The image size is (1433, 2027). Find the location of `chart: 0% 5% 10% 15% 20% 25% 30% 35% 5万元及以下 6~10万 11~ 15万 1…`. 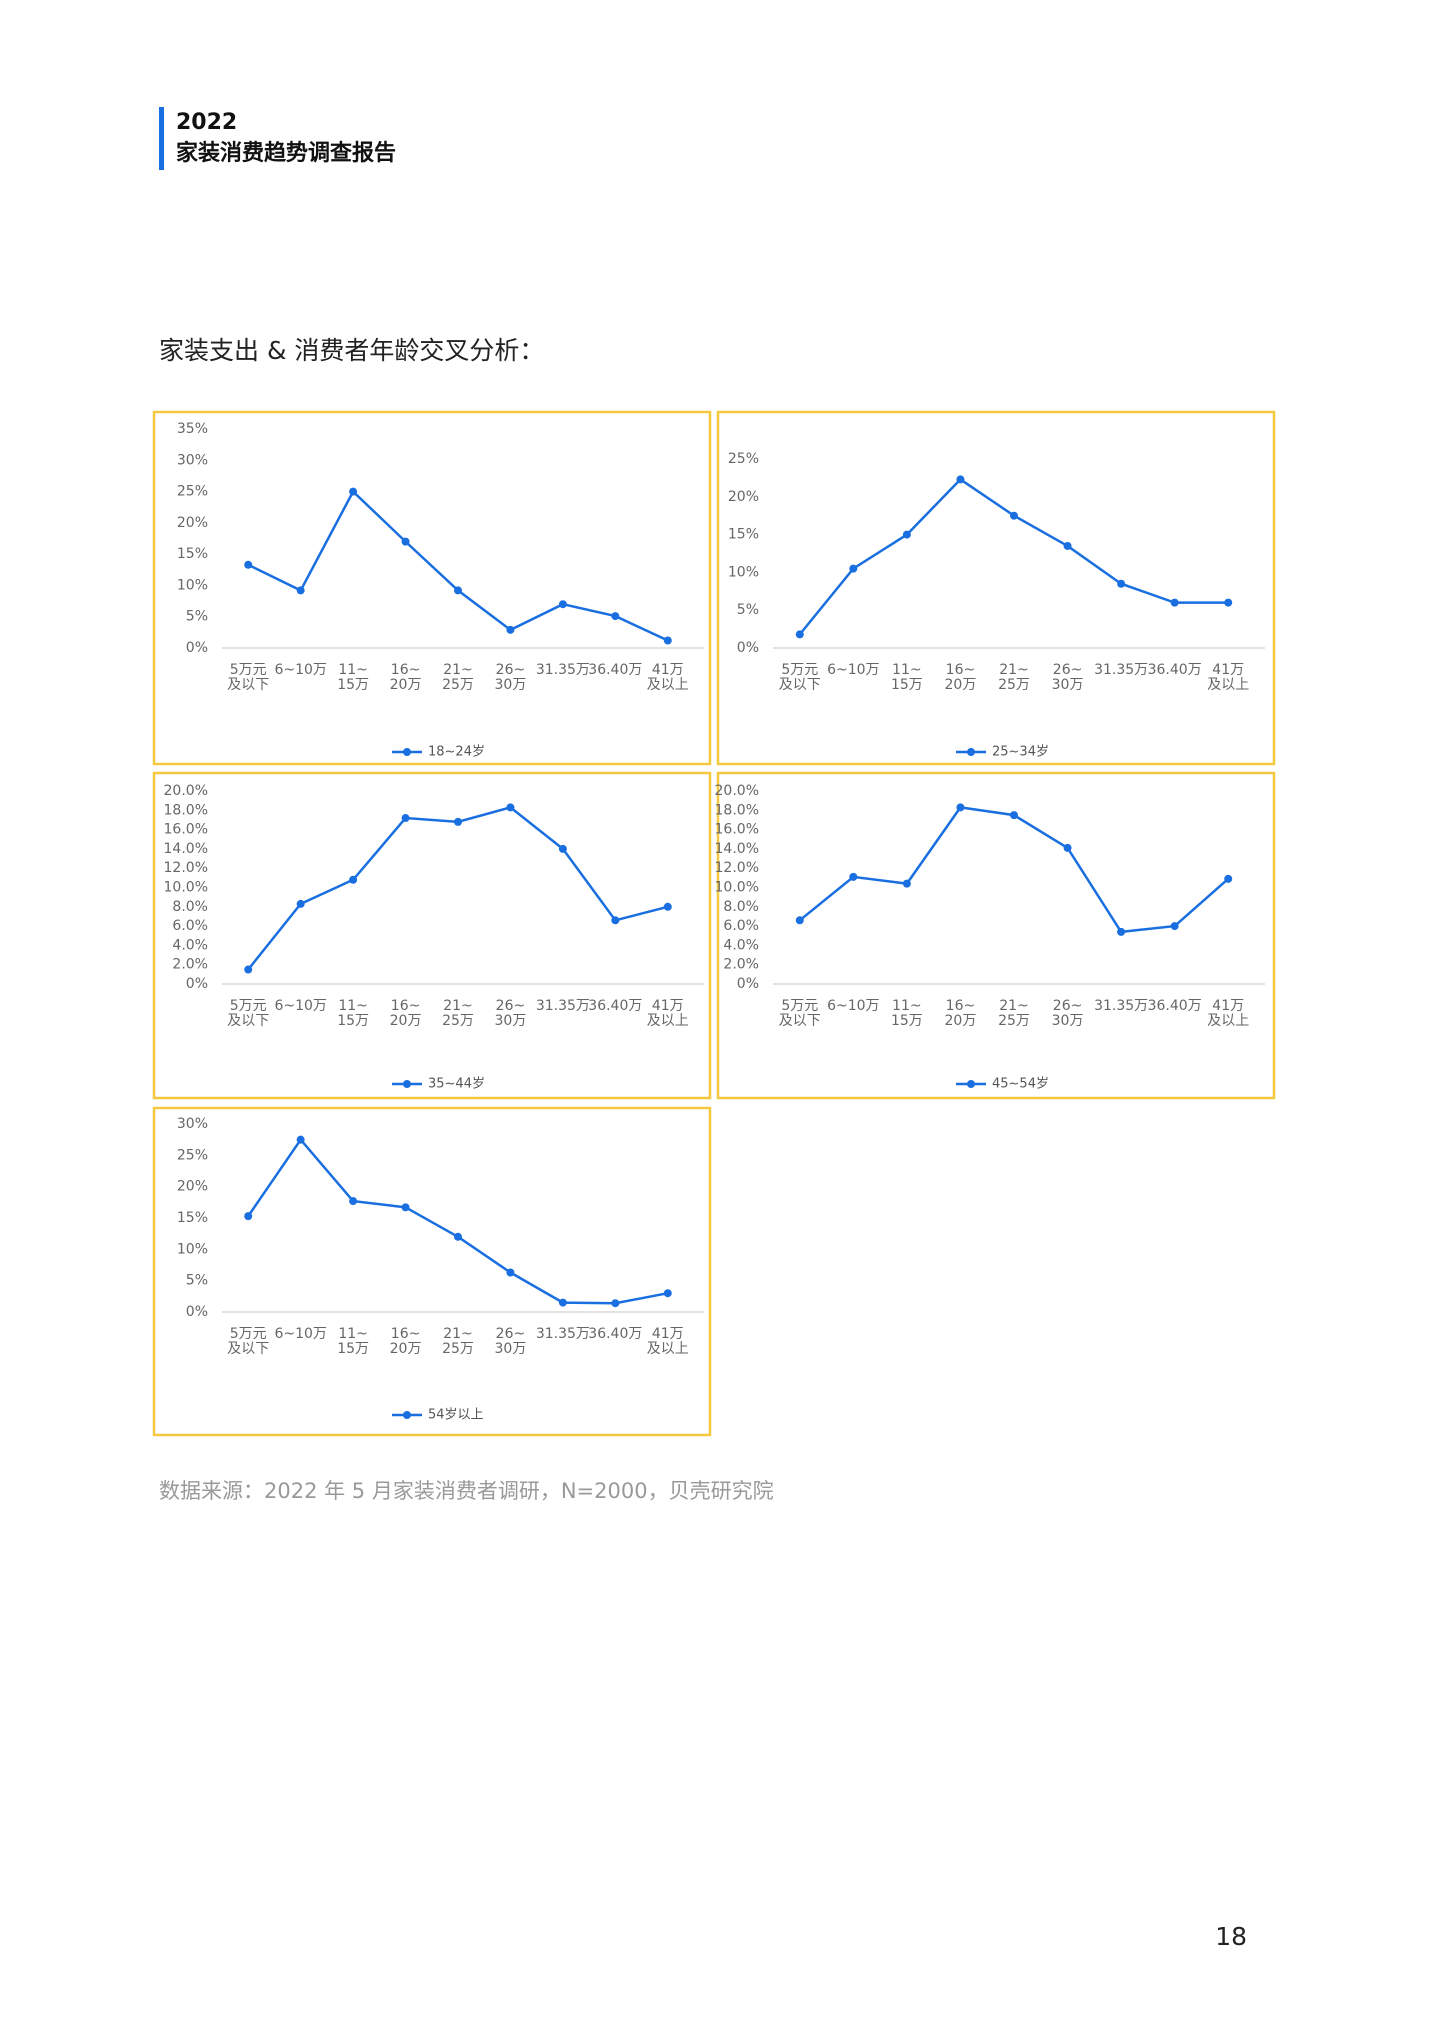

chart: 0% 5% 10% 15% 20% 25% 30% 35% 5万元及以下 6~10万 11~ 15万 1… is located at coordinates (432, 588).